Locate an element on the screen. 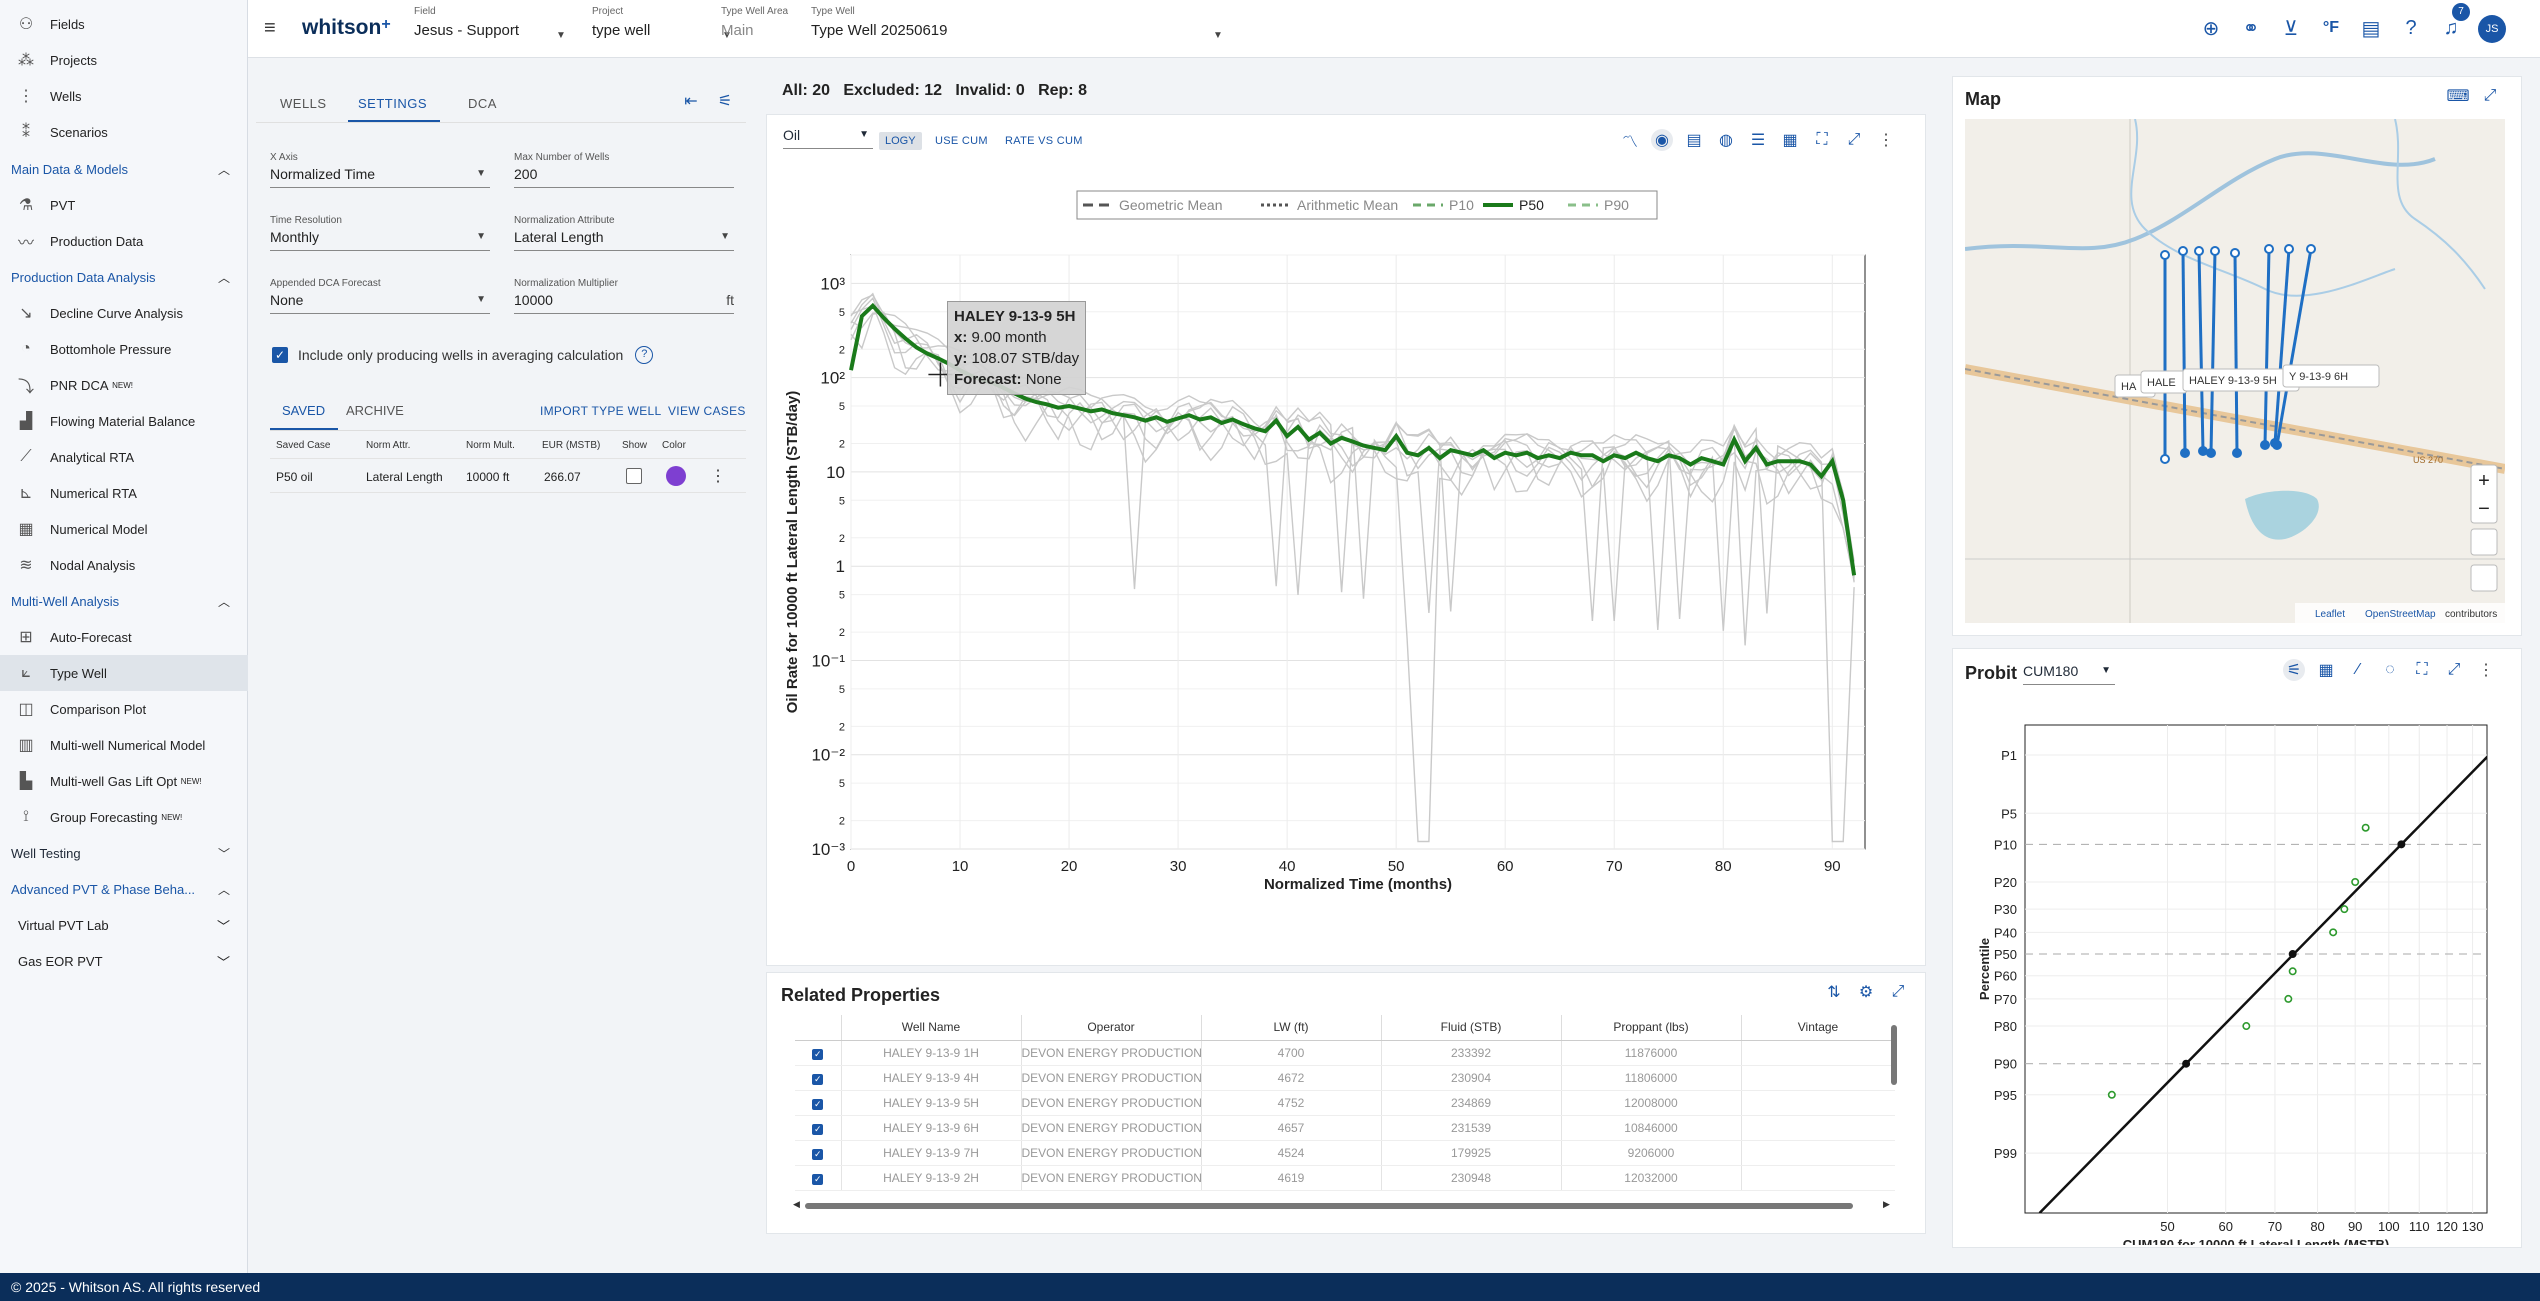 The image size is (2540, 1301). norm-multiplier-input: Normalization Multiplier 10000 ft is located at coordinates (624, 296).